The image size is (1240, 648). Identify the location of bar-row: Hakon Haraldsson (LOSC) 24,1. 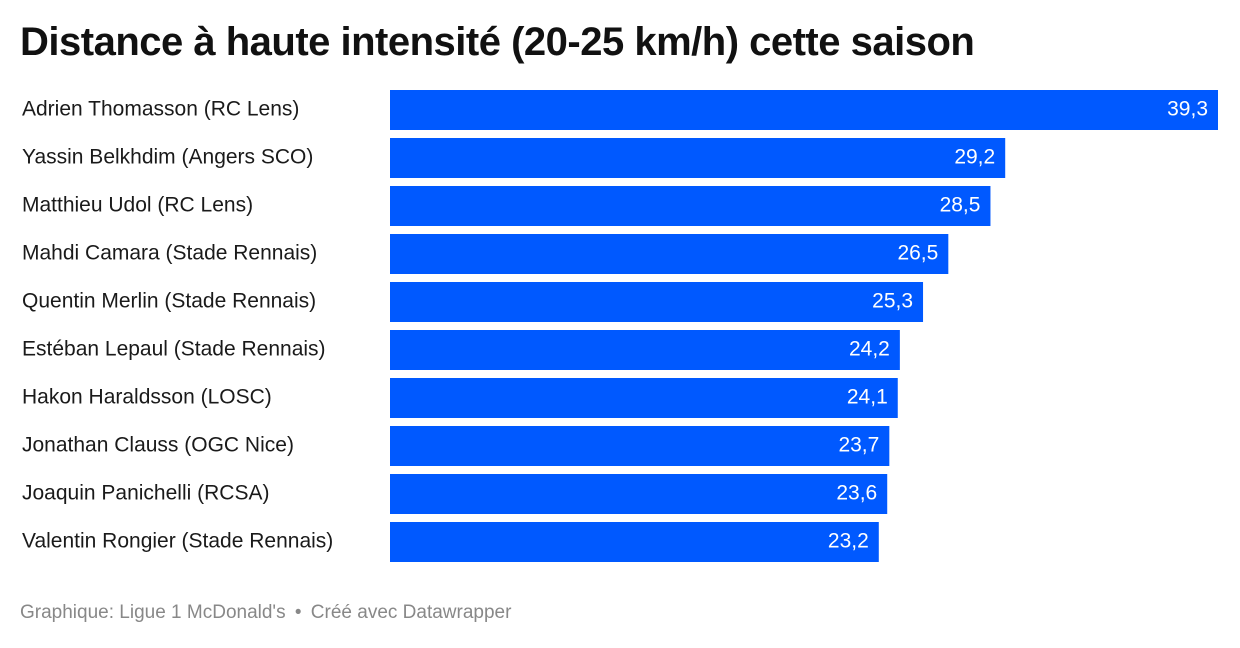
(460, 398).